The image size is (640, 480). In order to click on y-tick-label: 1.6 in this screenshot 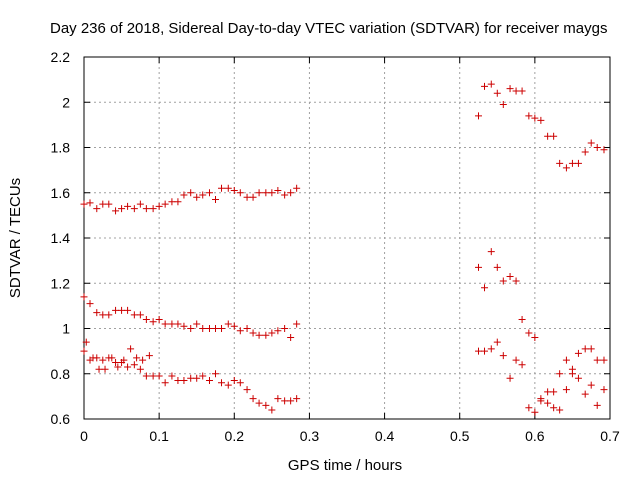, I will do `click(61, 193)`.